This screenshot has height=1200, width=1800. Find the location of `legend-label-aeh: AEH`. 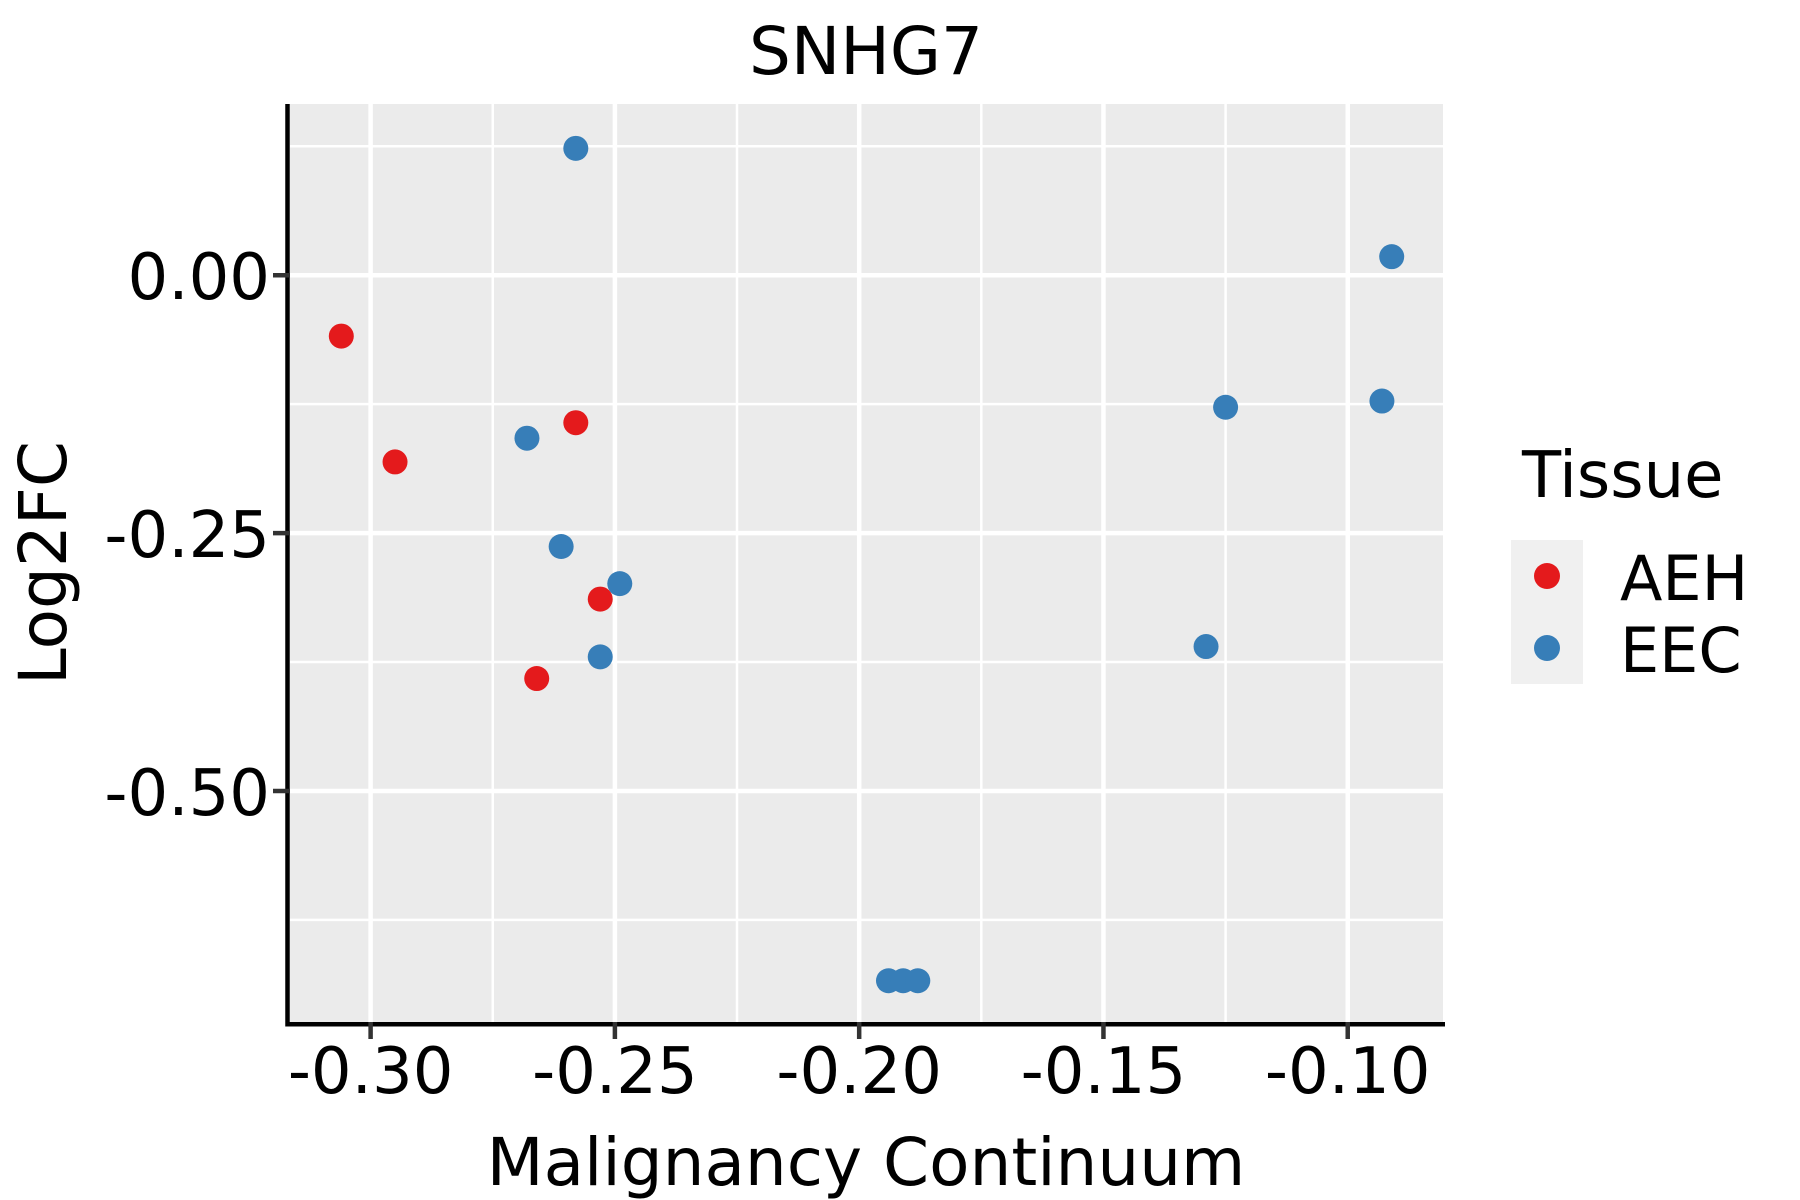

legend-label-aeh: AEH is located at coordinates (1684, 578).